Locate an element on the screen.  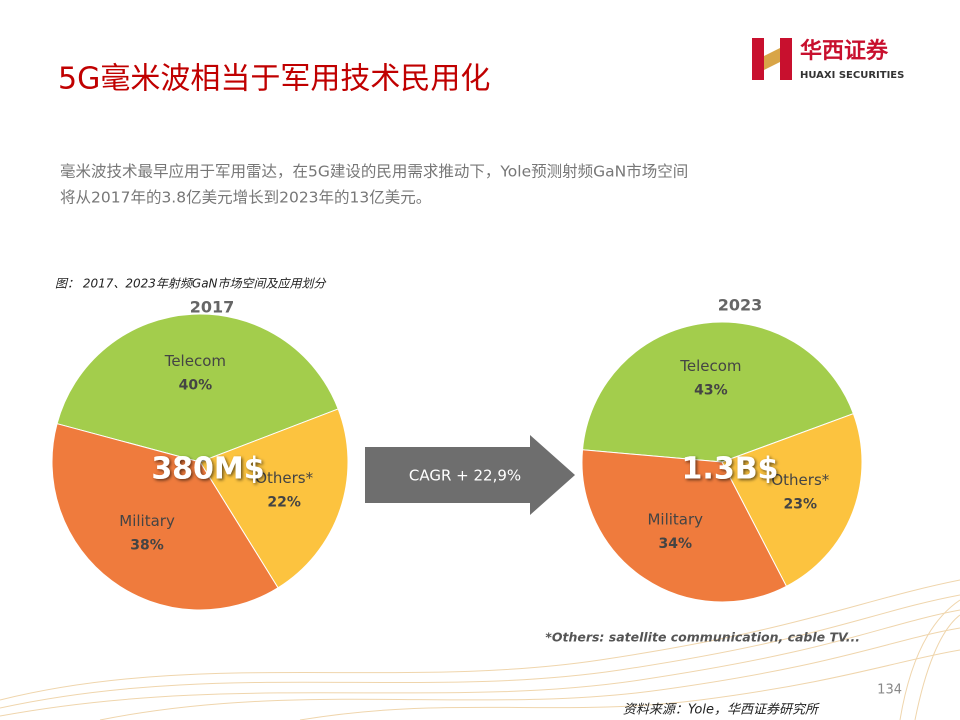
arrow-label: CAGR + 22,9% is located at coordinates (465, 476).